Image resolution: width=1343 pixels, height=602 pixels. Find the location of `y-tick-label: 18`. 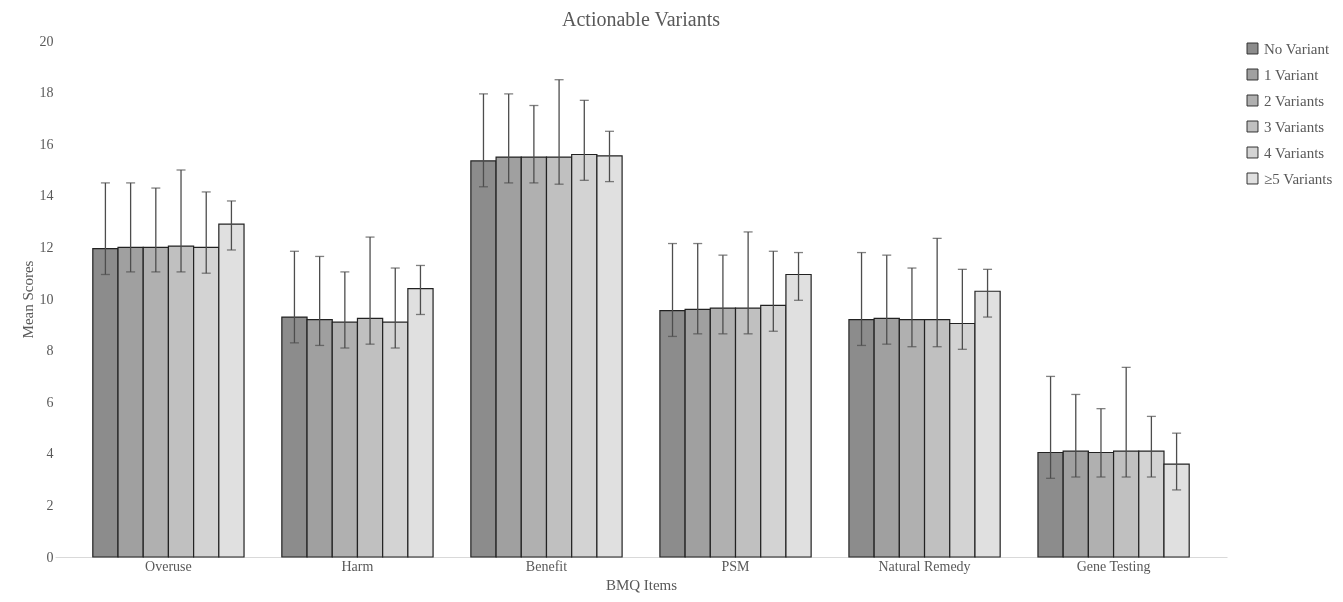

y-tick-label: 18 is located at coordinates (46, 93).